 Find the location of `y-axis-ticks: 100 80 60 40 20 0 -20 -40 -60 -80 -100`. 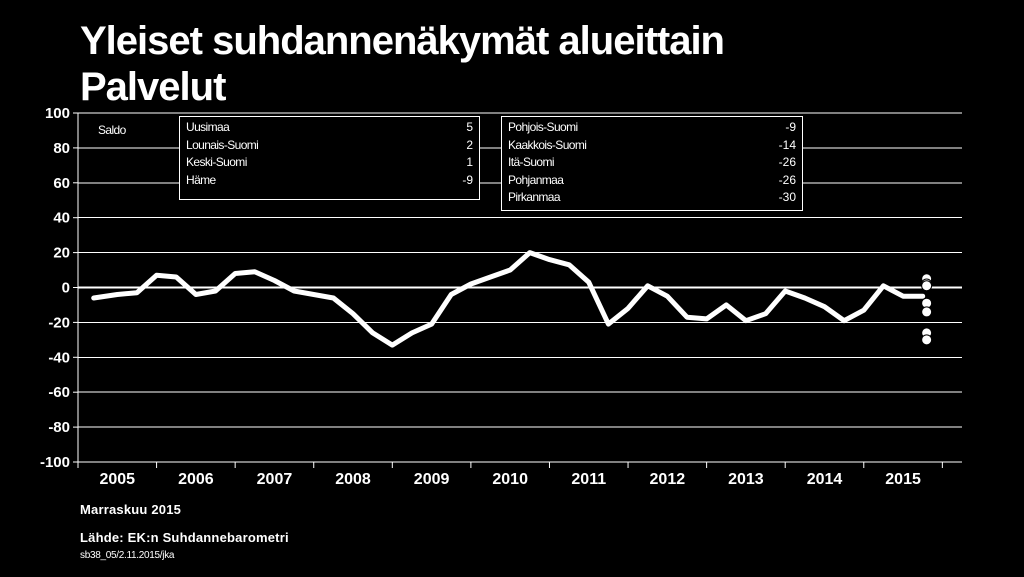

y-axis-ticks: 100 80 60 40 20 0 -20 -40 -60 -80 -100 is located at coordinates (59, 288).